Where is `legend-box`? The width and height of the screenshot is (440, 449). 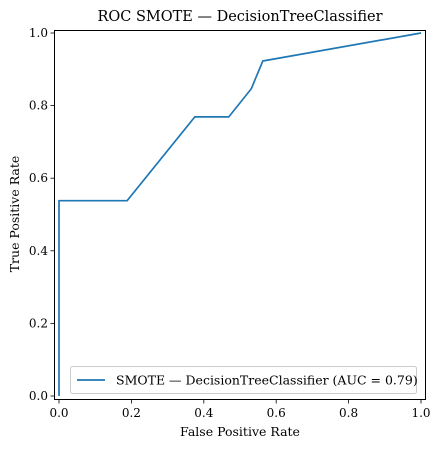
legend-box is located at coordinates (243, 380).